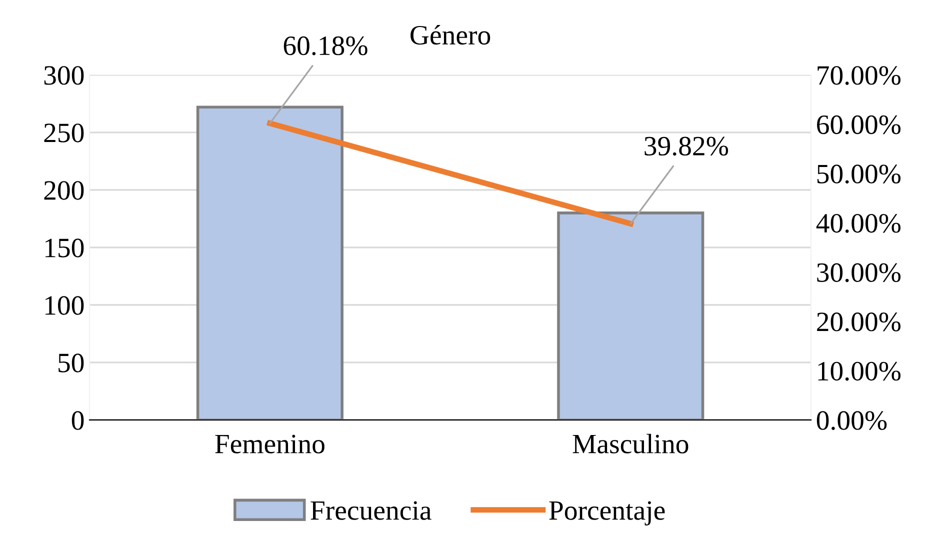  Describe the element at coordinates (859, 75) in the screenshot. I see `y2-tick-label: 70.00%` at that location.